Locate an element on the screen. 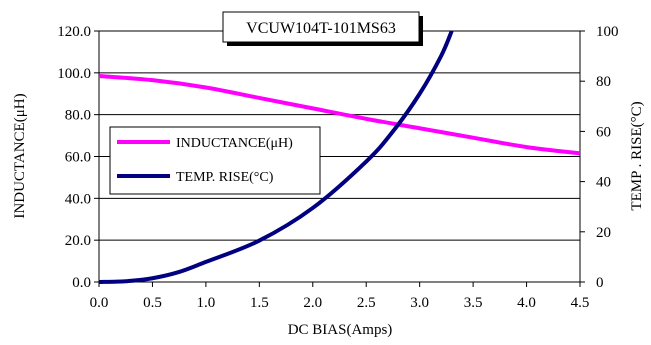 The width and height of the screenshot is (651, 345). right-tick-label: 0 is located at coordinates (600, 283).